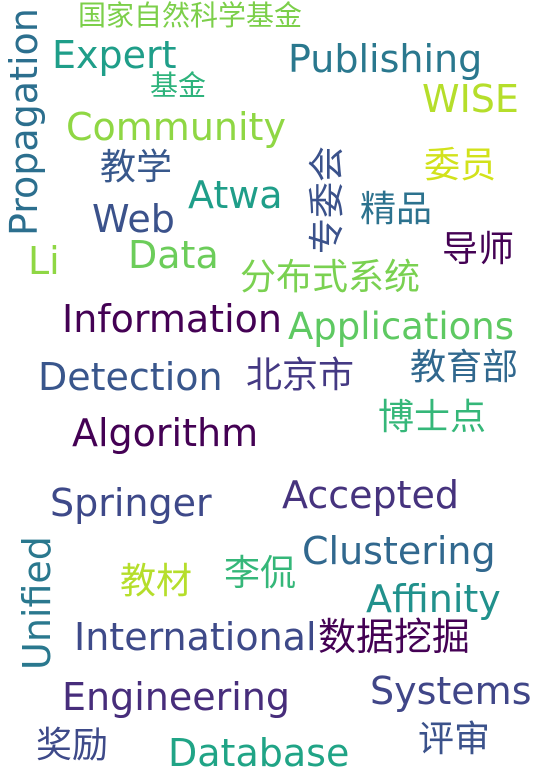 The width and height of the screenshot is (534, 781). What do you see at coordinates (173, 255) in the screenshot?
I see `word-data: Data` at bounding box center [173, 255].